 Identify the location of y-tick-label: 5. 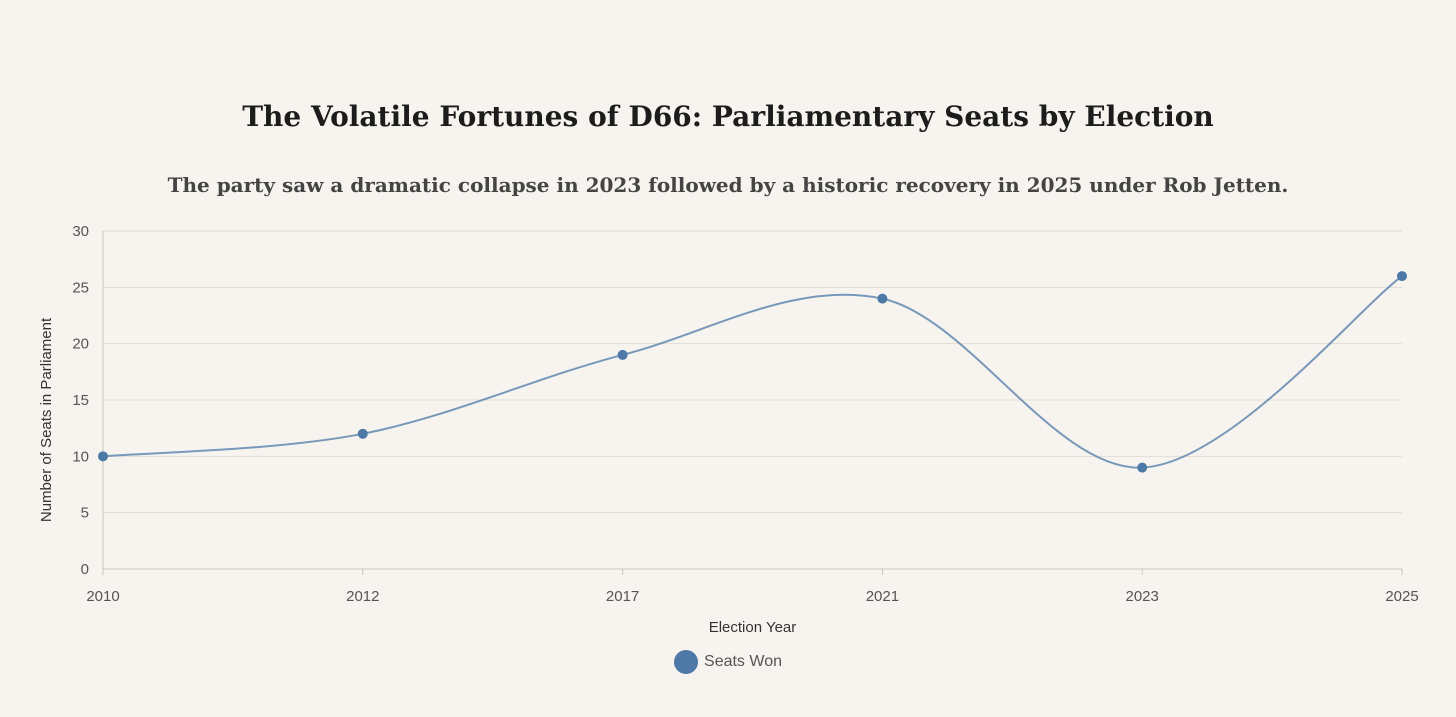
(85, 513).